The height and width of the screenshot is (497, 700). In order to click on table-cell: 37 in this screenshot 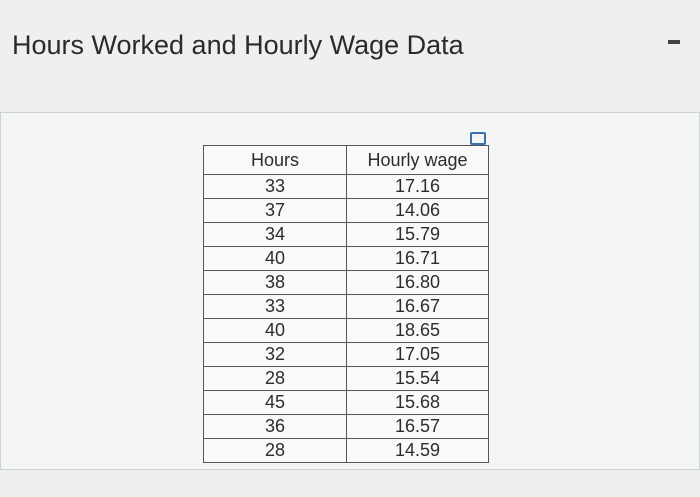, I will do `click(275, 210)`.